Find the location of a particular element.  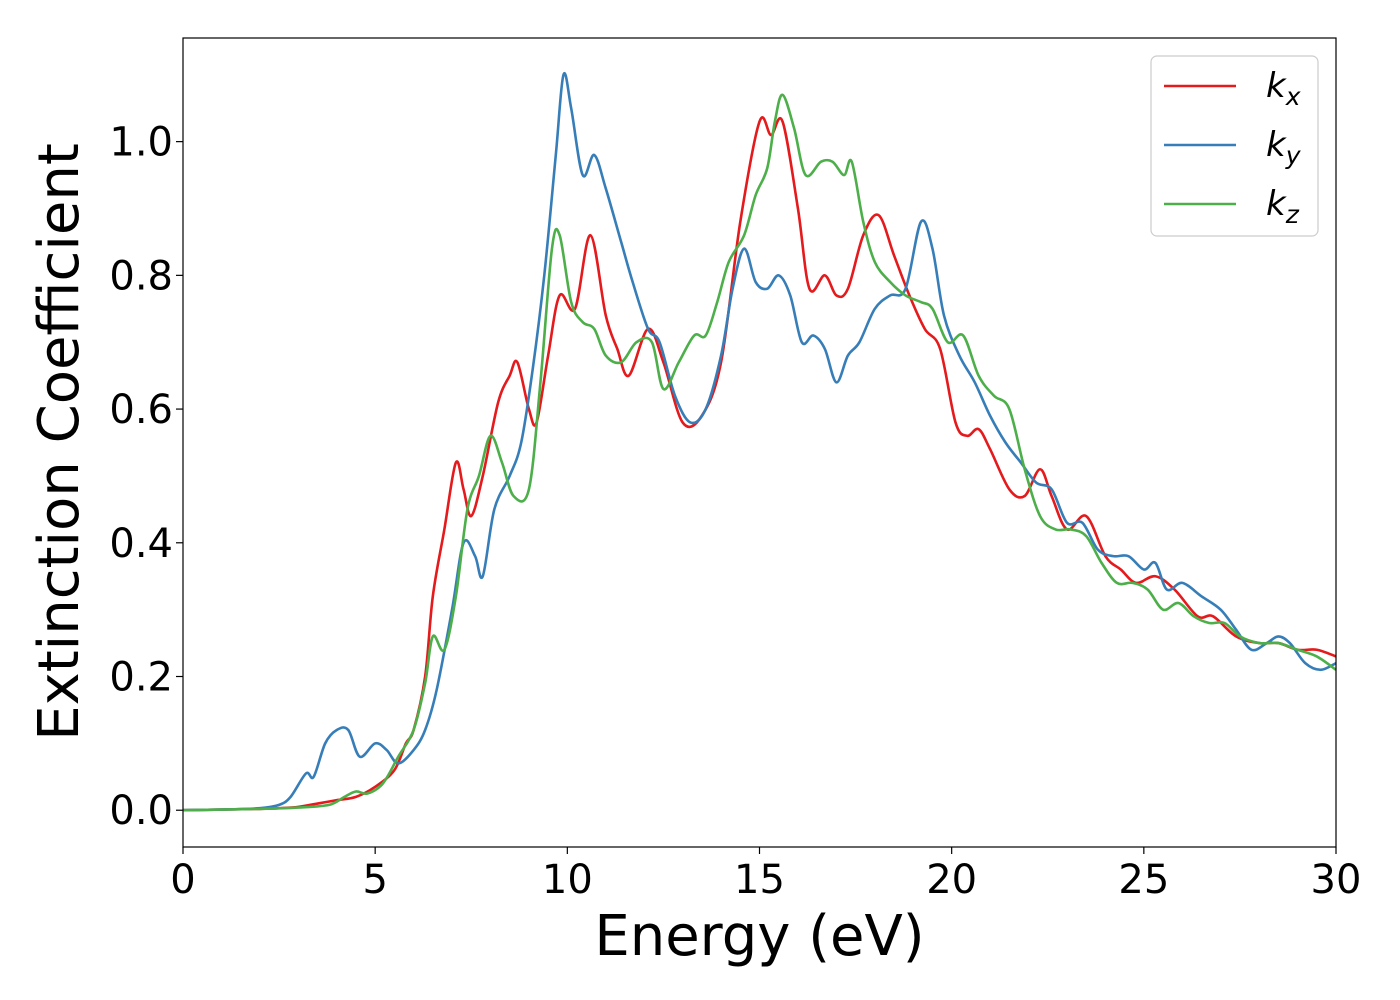

x-tick-label: 15 is located at coordinates (759, 880).